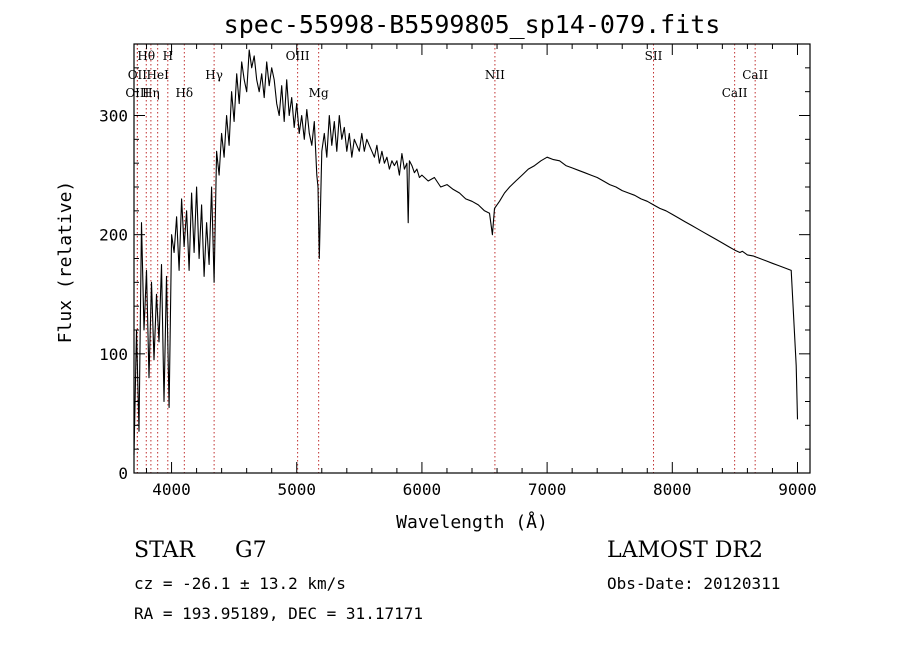 Image resolution: width=900 pixels, height=649 pixels. Describe the element at coordinates (472, 522) in the screenshot. I see `x-axis-label: Wavelength (Å)` at that location.